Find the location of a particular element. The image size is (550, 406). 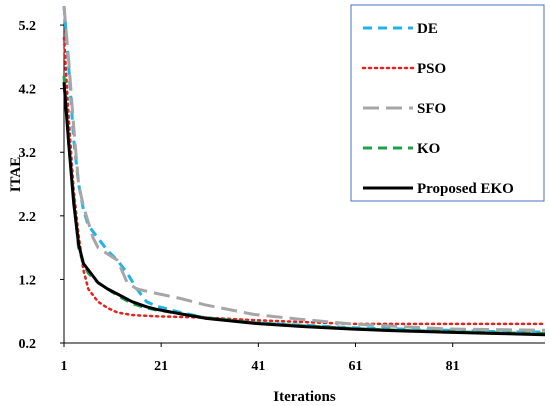

x-tick-label: 41 is located at coordinates (258, 366).